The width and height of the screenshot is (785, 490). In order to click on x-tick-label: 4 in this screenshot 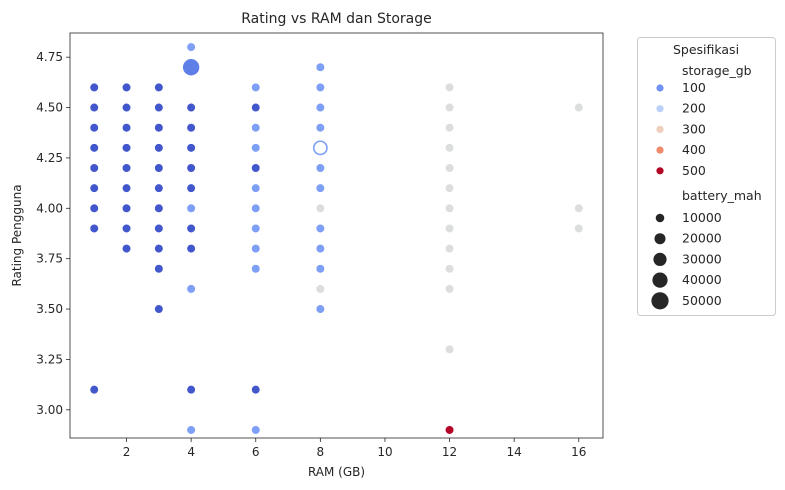, I will do `click(191, 452)`.